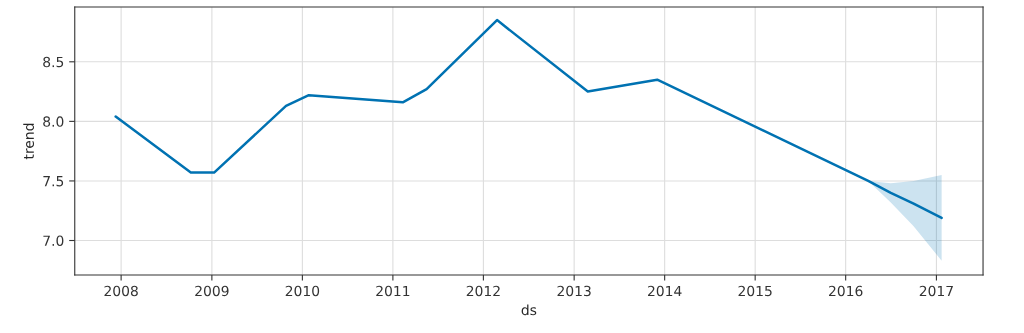 The width and height of the screenshot is (1024, 333). I want to click on x-tick-label: 2008, so click(121, 291).